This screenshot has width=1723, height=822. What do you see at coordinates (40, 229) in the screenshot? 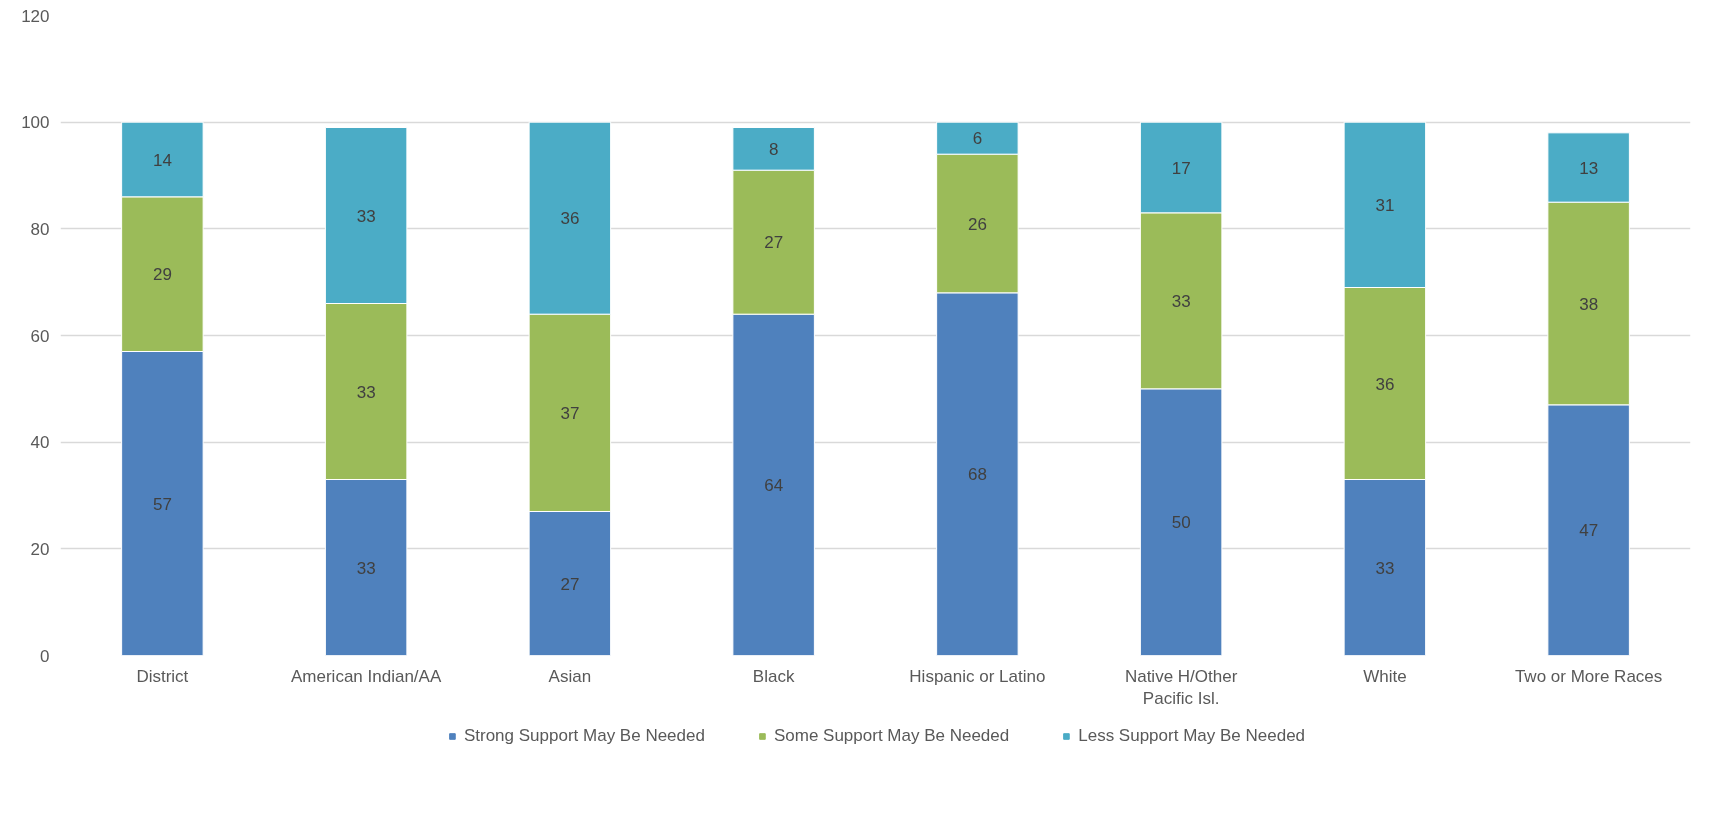
I see `y-tick-label: 80` at bounding box center [40, 229].